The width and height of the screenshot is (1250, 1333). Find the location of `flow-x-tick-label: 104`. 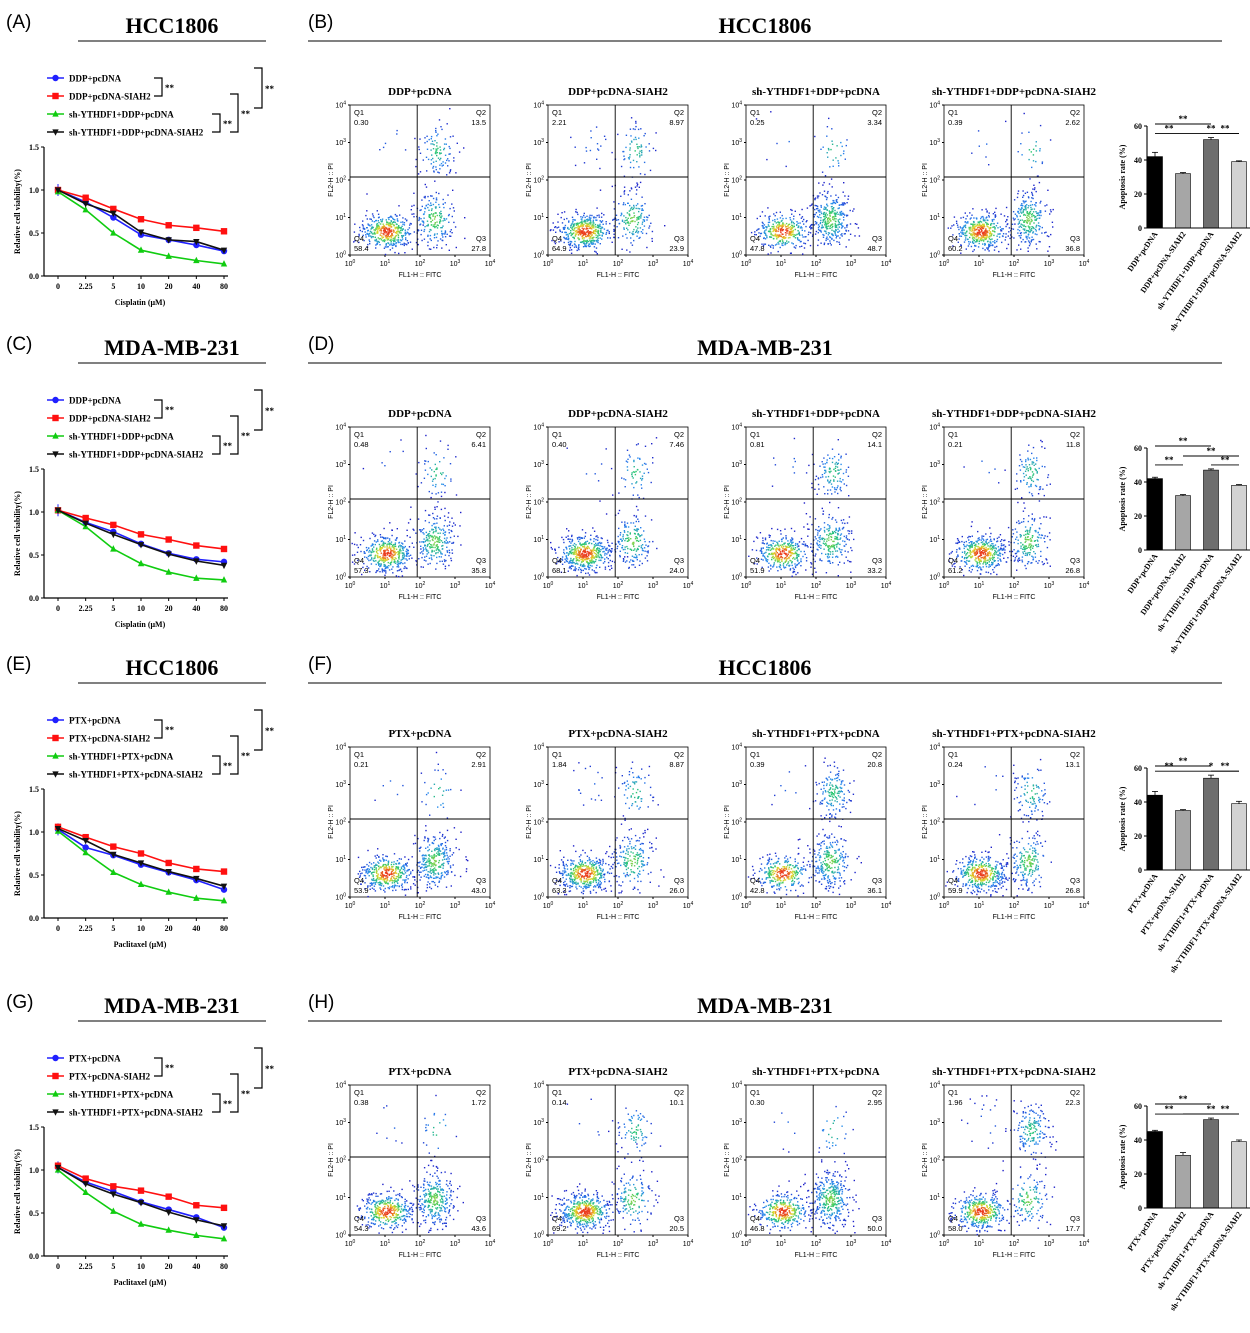

flow-x-tick-label: 104 is located at coordinates (886, 263).